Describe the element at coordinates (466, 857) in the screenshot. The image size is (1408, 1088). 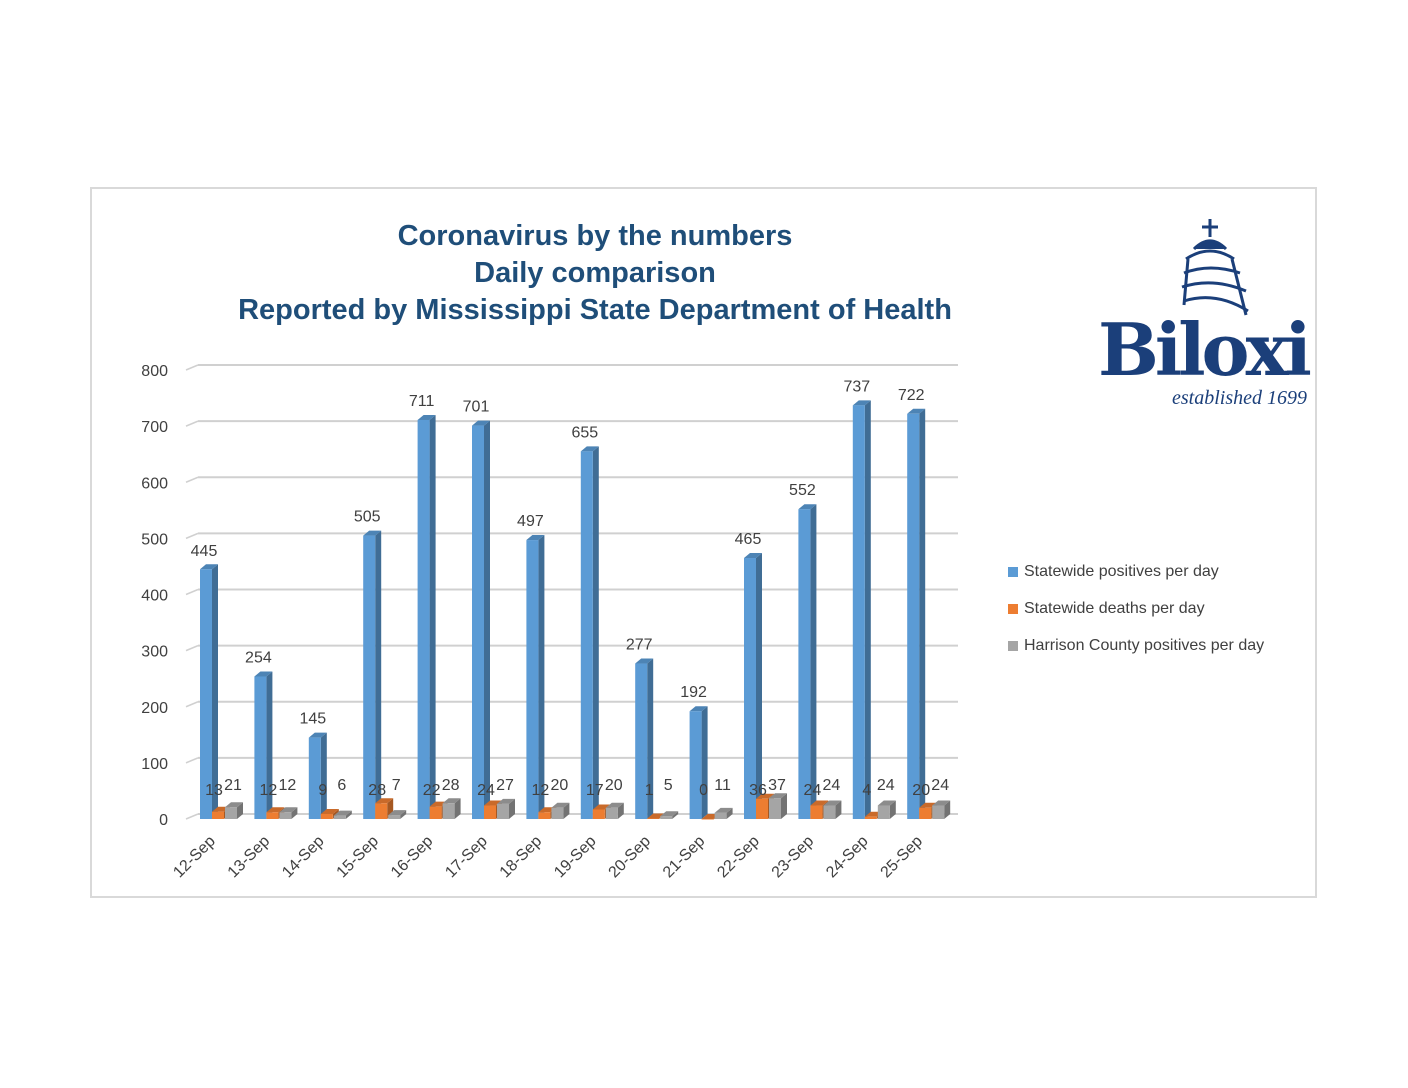
I see `x-tick-label: 17-Sep` at that location.